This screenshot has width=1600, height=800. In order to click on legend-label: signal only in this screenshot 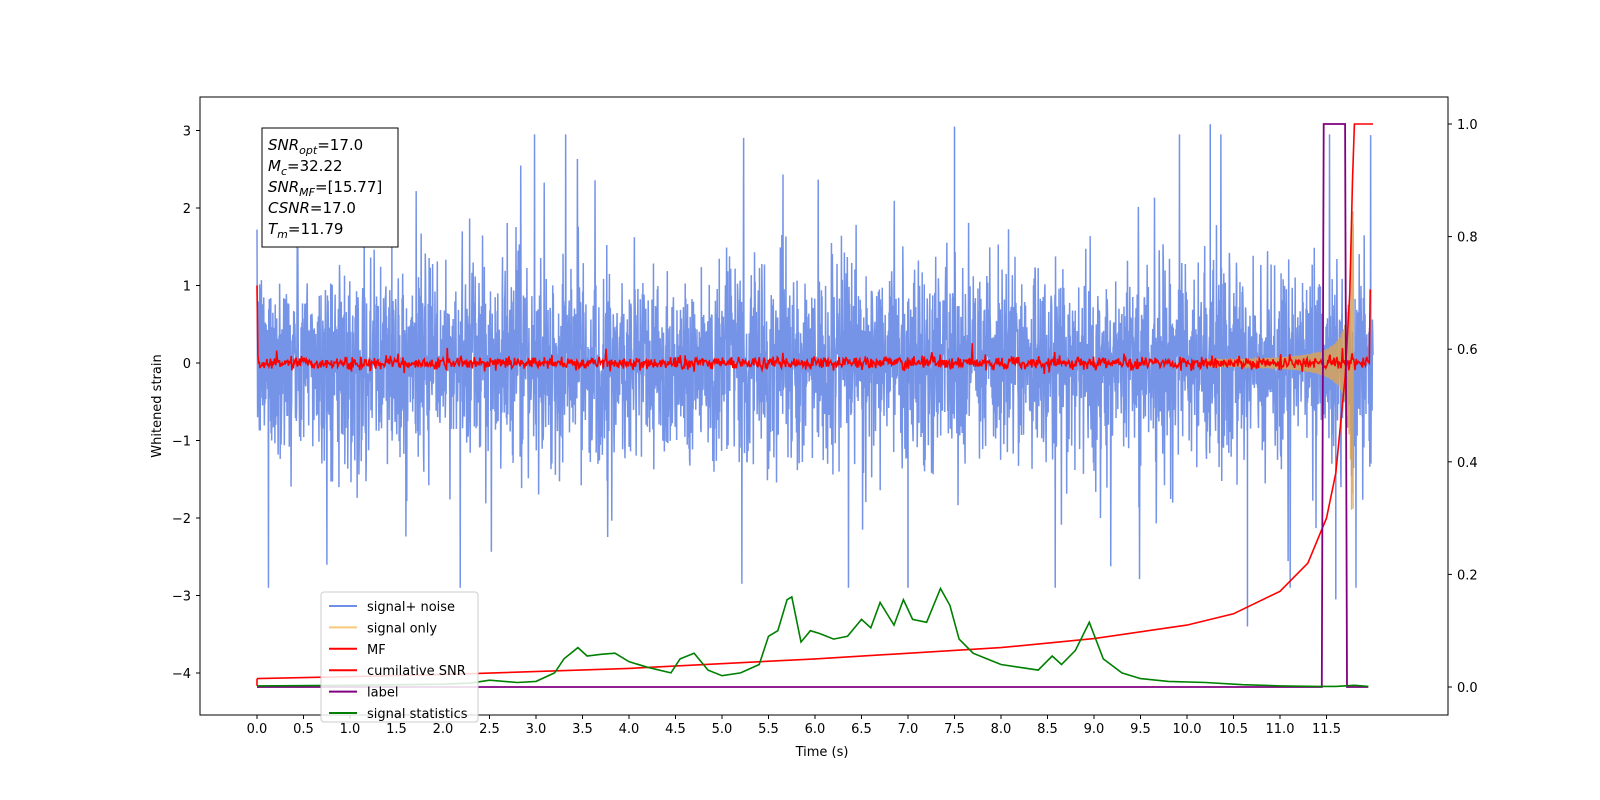, I will do `click(402, 628)`.